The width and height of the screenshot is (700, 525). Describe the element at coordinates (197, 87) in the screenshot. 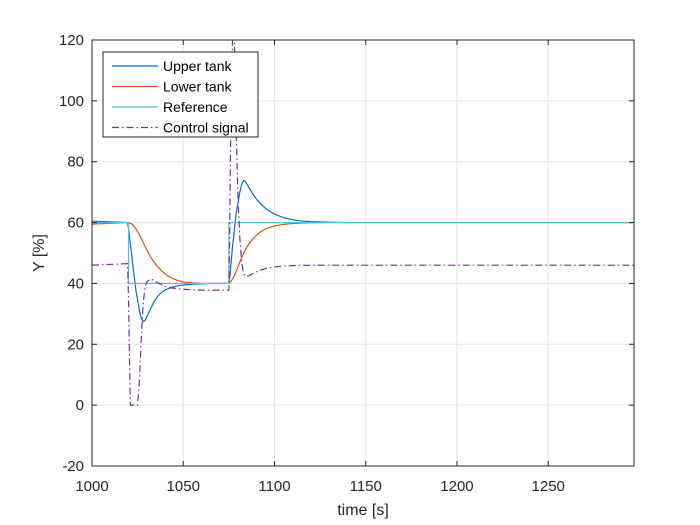

I see `legend-label: Lower tank` at that location.